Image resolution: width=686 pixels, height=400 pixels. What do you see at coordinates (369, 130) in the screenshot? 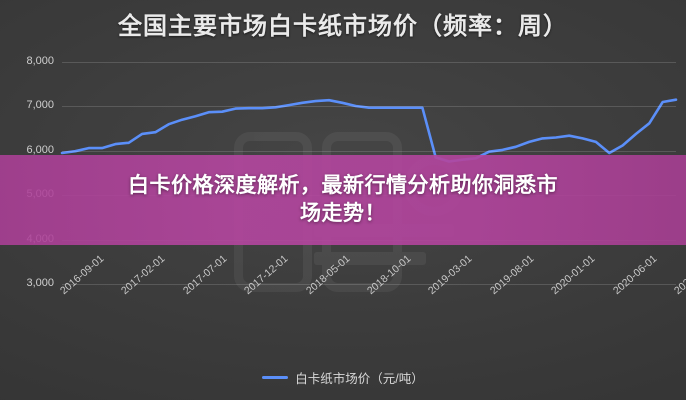
I see `line-series` at bounding box center [369, 130].